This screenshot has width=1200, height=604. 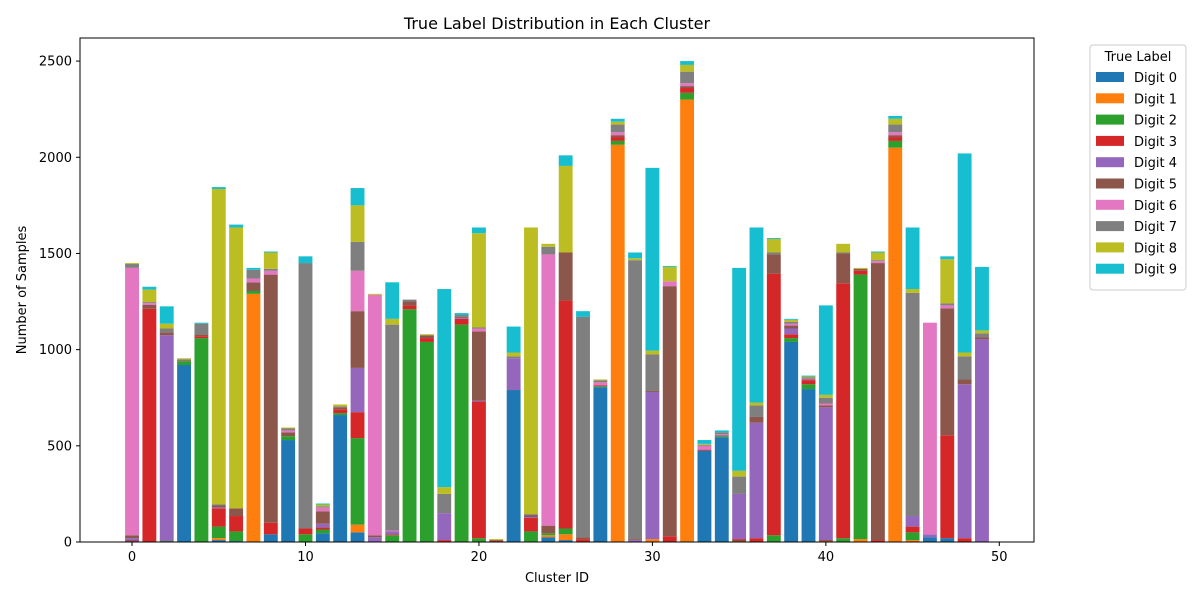 I want to click on legend-label: Digit 2, so click(x=1155, y=121).